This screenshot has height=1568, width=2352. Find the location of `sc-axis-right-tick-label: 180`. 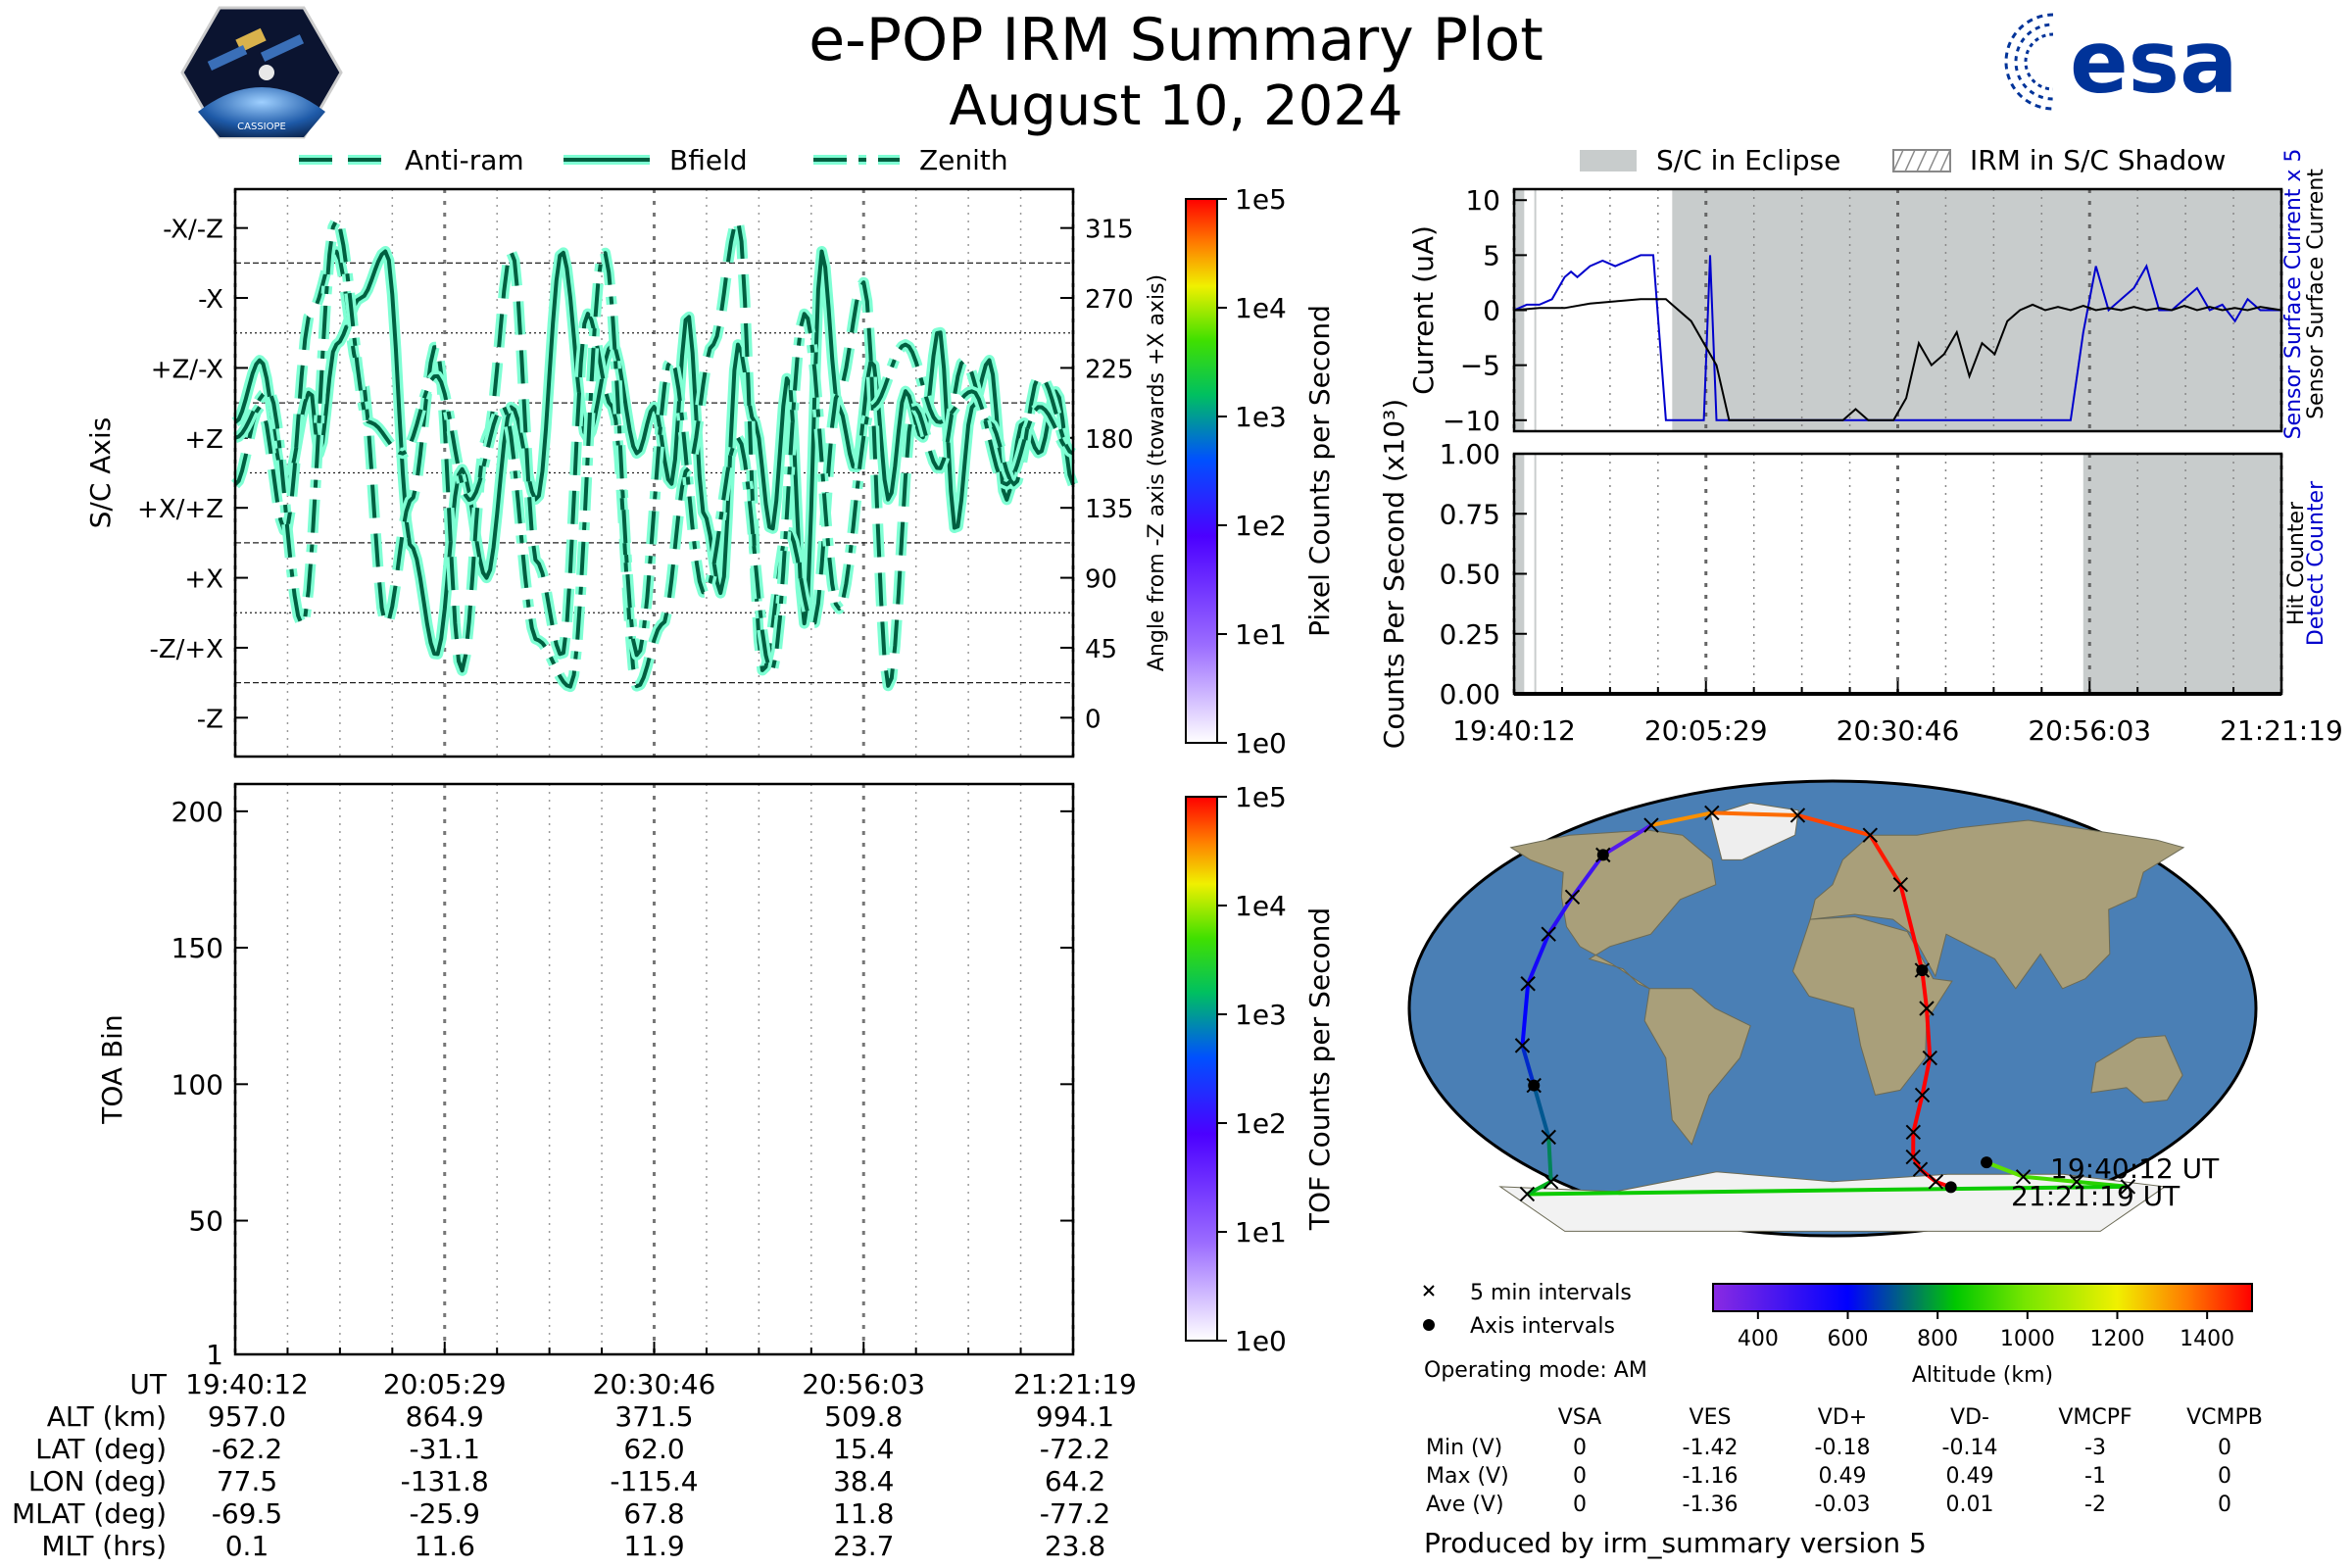

sc-axis-right-tick-label: 180 is located at coordinates (1109, 440).